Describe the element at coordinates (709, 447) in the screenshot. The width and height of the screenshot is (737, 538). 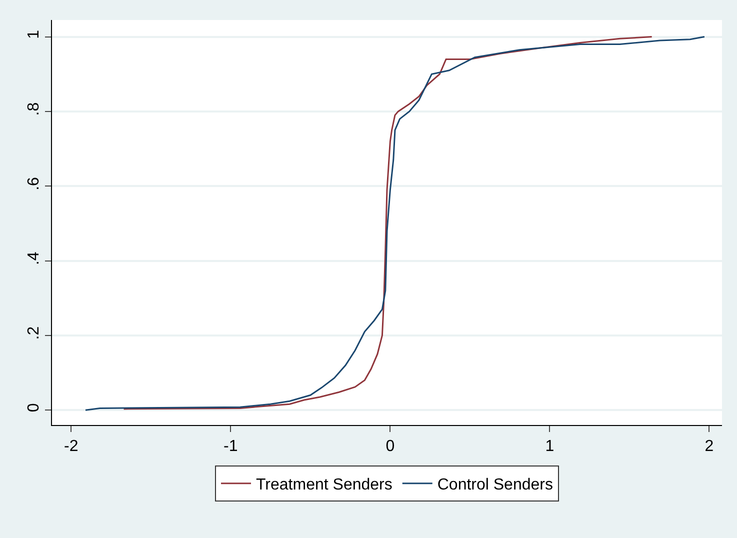
I see `x-tick-label: 2` at that location.